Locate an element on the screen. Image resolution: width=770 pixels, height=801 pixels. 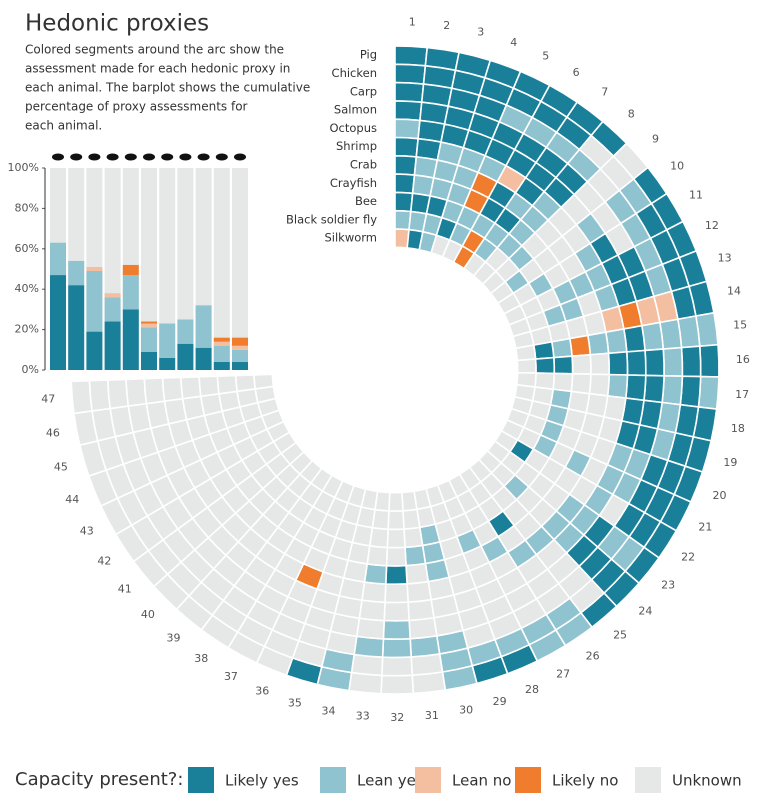
row-label: Silkworm is located at coordinates (350, 238).